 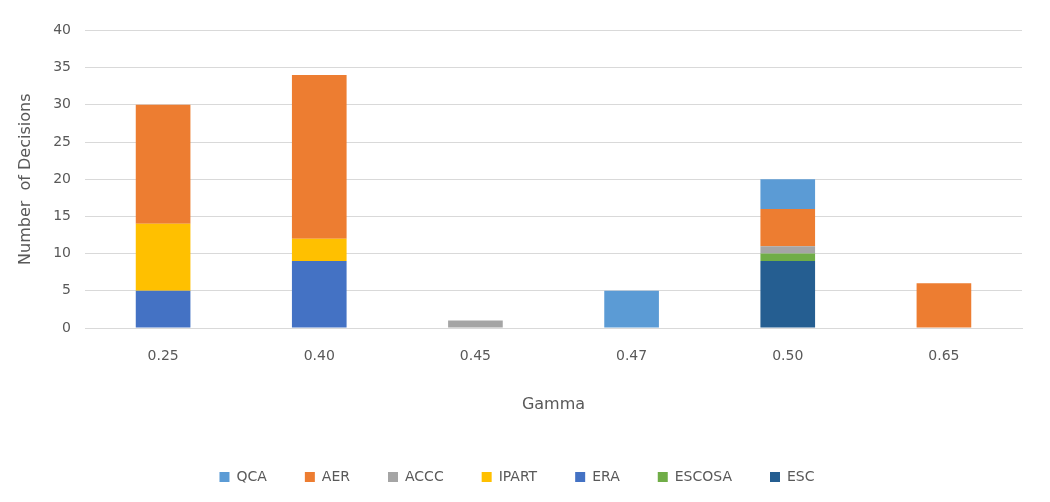 I want to click on y-axis-title: Number of Decisions, so click(x=24, y=179).